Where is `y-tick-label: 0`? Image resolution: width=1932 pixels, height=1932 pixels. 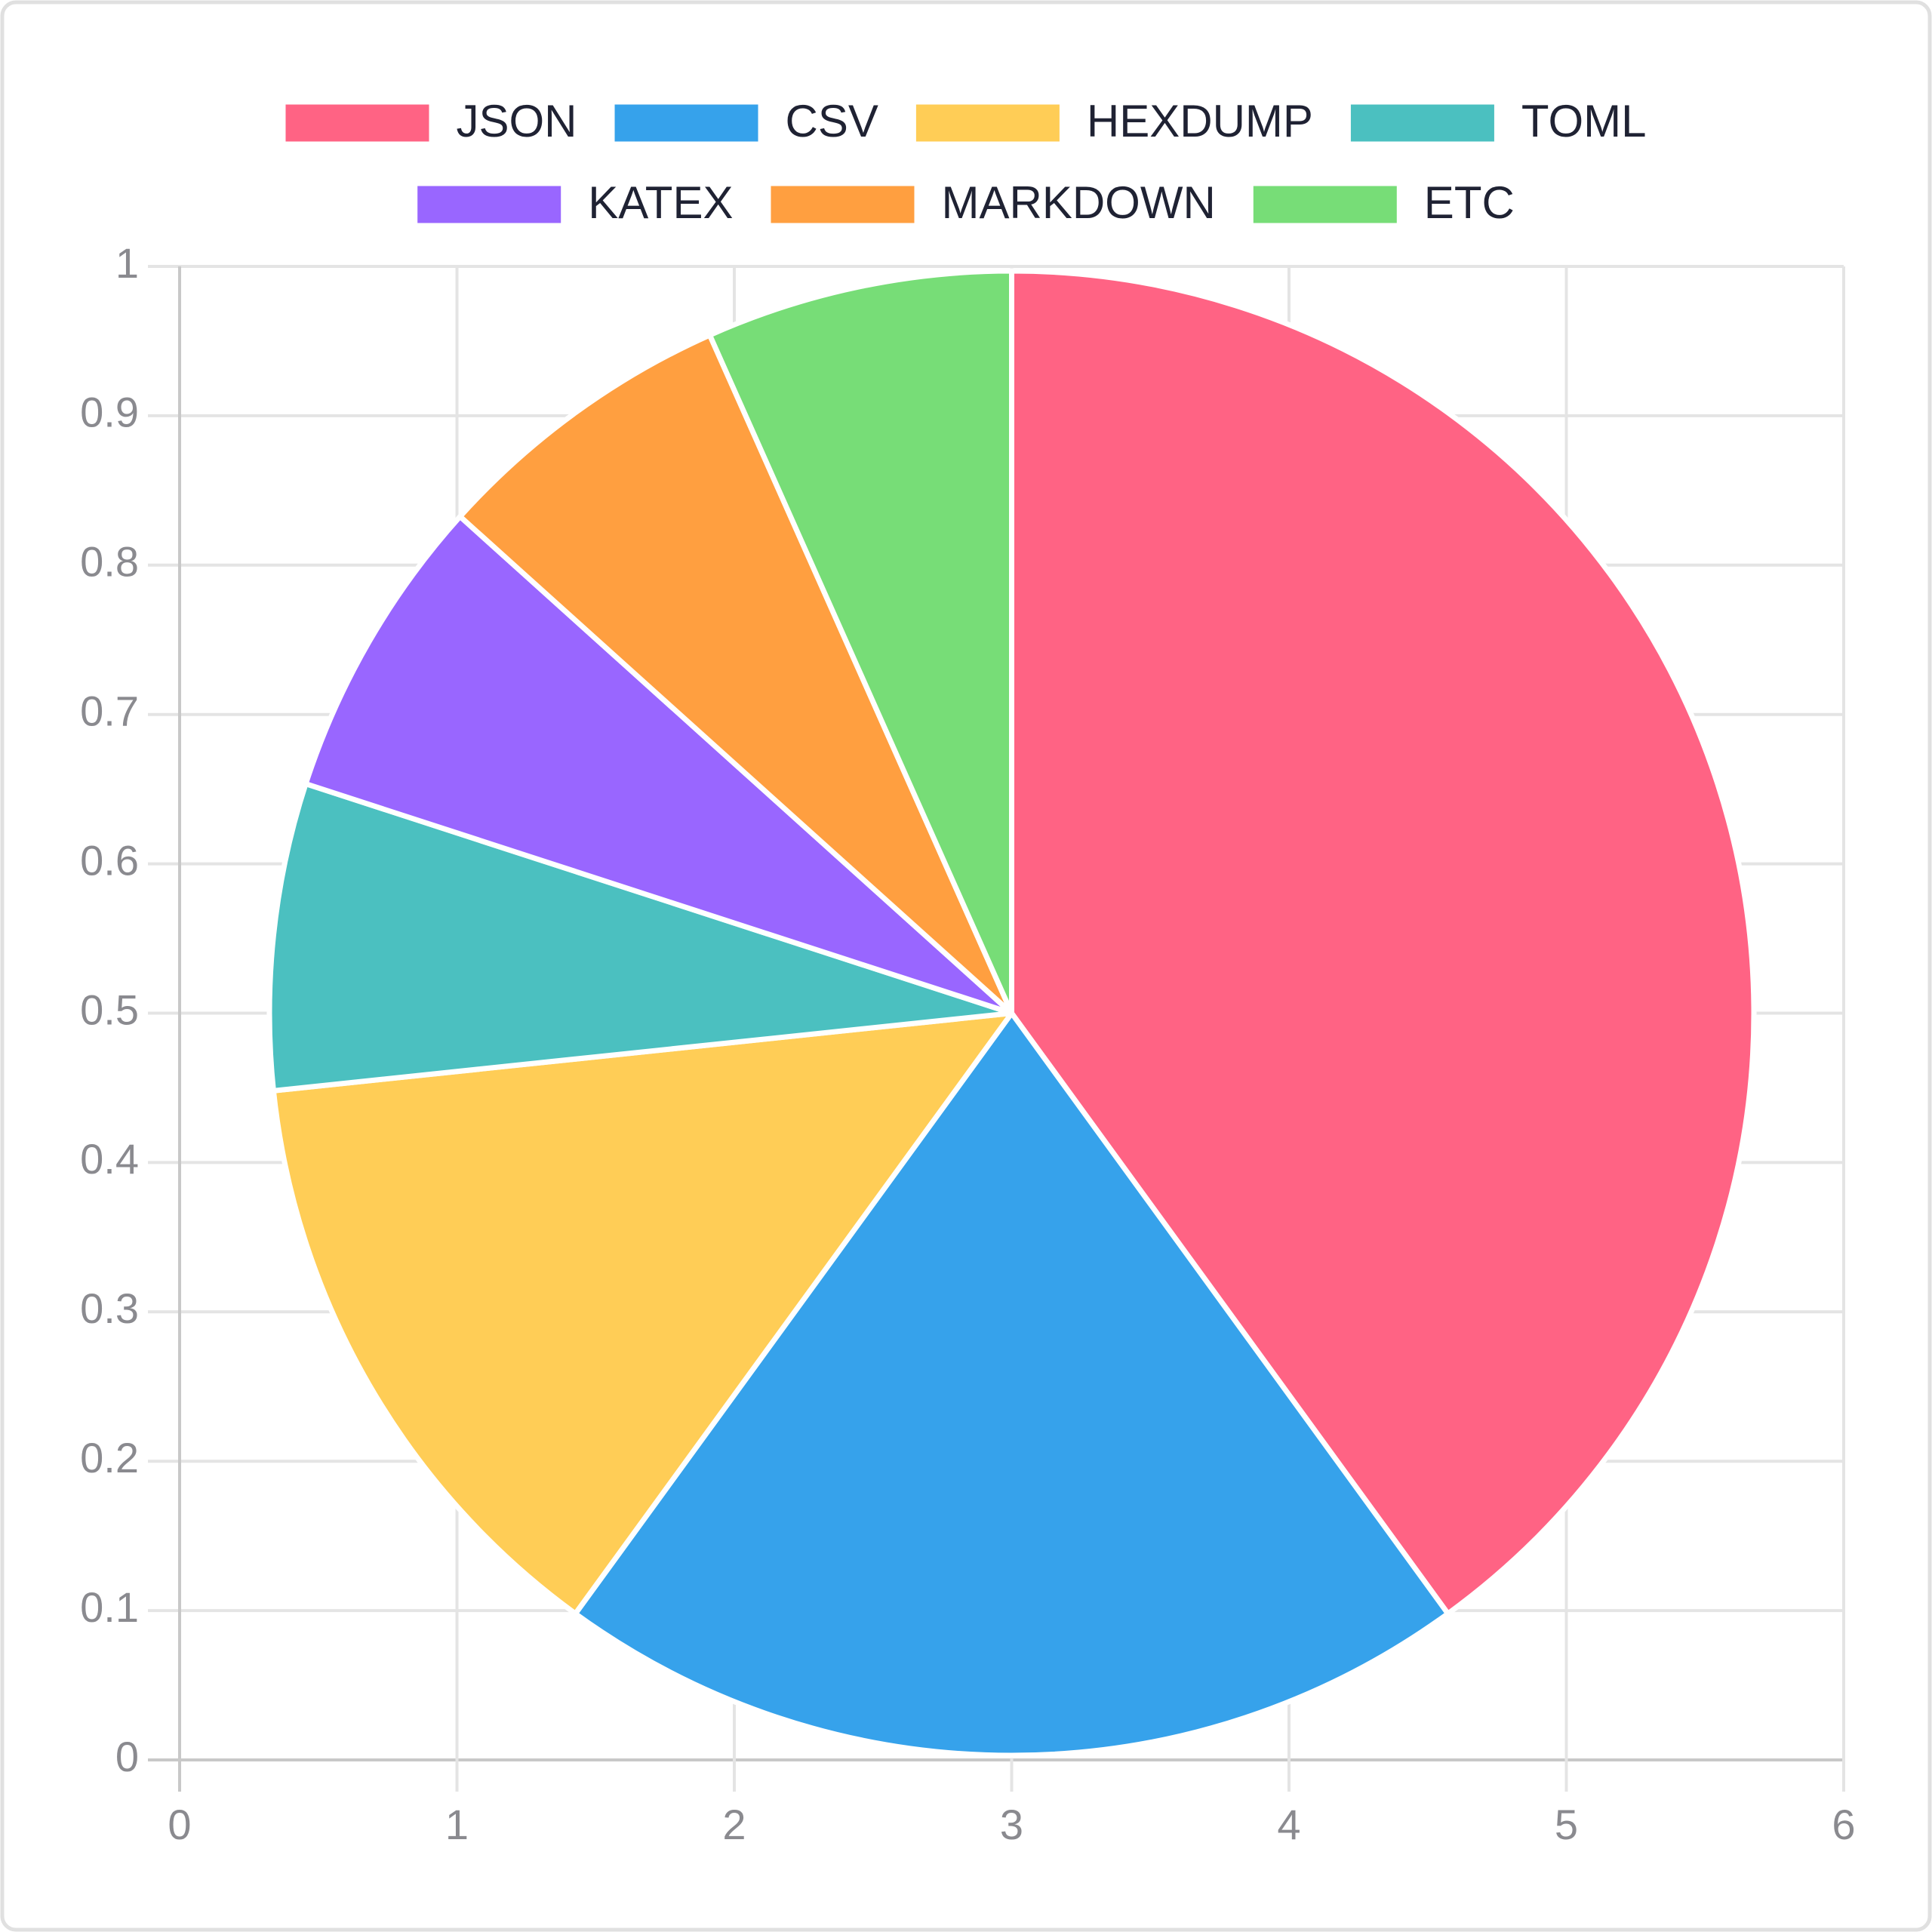
y-tick-label: 0 is located at coordinates (127, 1756).